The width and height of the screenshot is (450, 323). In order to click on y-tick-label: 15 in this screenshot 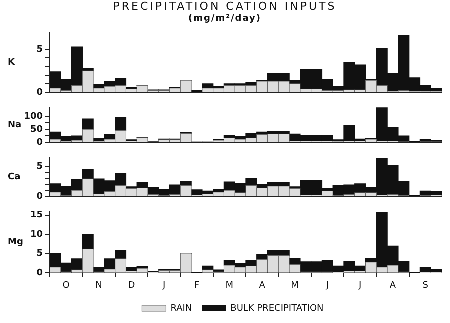, I will do `click(36, 215)`.